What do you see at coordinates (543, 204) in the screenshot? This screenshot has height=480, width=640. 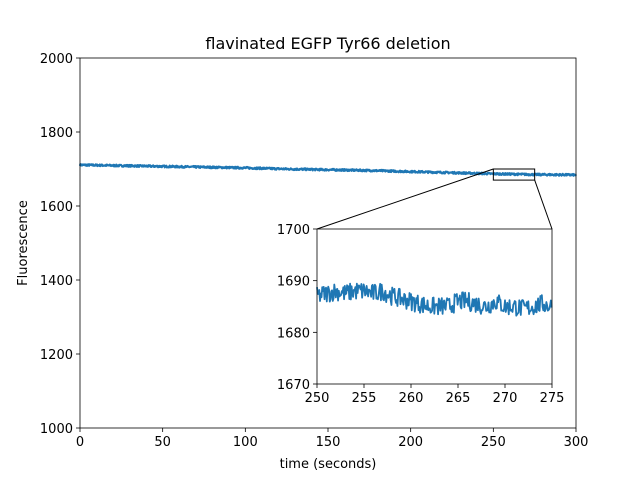 I see `zoom-connector-right` at bounding box center [543, 204].